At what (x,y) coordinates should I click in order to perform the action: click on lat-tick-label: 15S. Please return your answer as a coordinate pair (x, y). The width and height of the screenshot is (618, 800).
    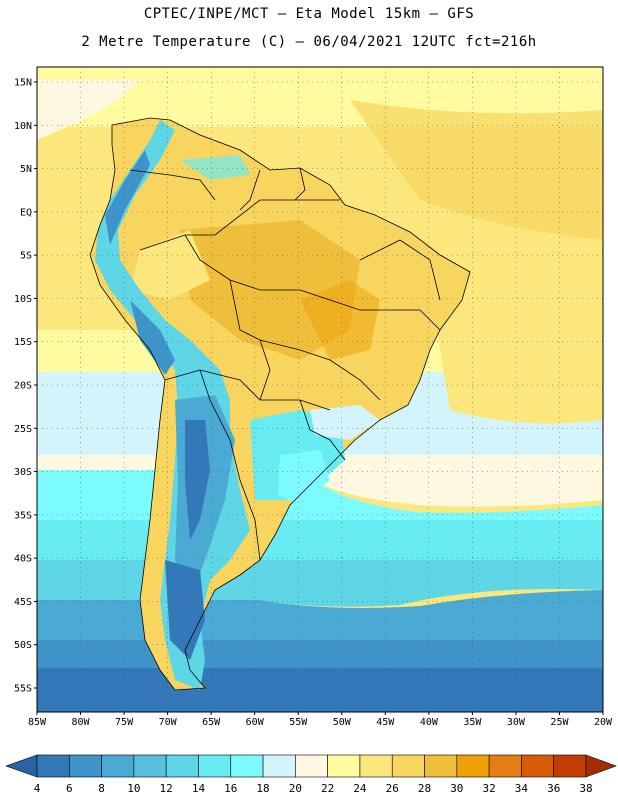
    Looking at the image, I should click on (23, 342).